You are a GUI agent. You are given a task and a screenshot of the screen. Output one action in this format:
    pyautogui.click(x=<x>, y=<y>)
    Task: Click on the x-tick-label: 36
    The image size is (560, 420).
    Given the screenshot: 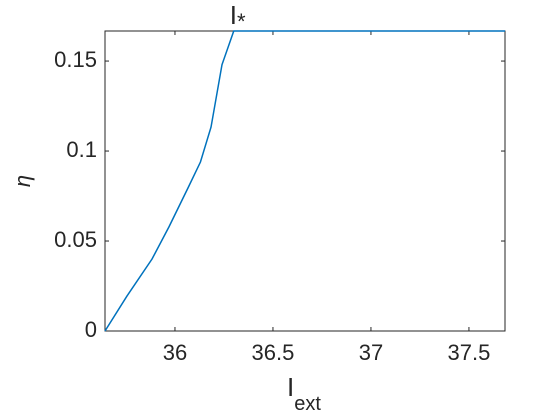 What is the action you would take?
    pyautogui.click(x=175, y=352)
    